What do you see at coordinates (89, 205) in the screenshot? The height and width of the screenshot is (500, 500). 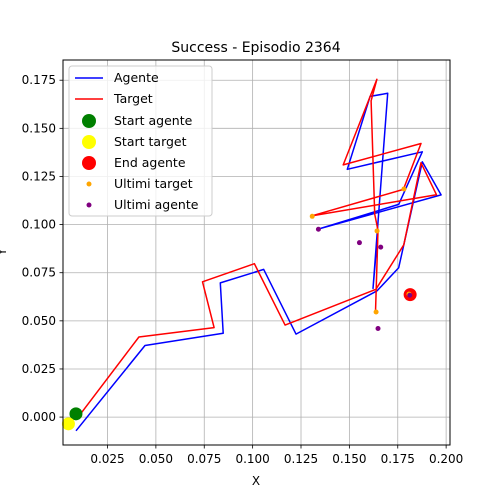 I see `legend-marker-ultimi-agente` at bounding box center [89, 205].